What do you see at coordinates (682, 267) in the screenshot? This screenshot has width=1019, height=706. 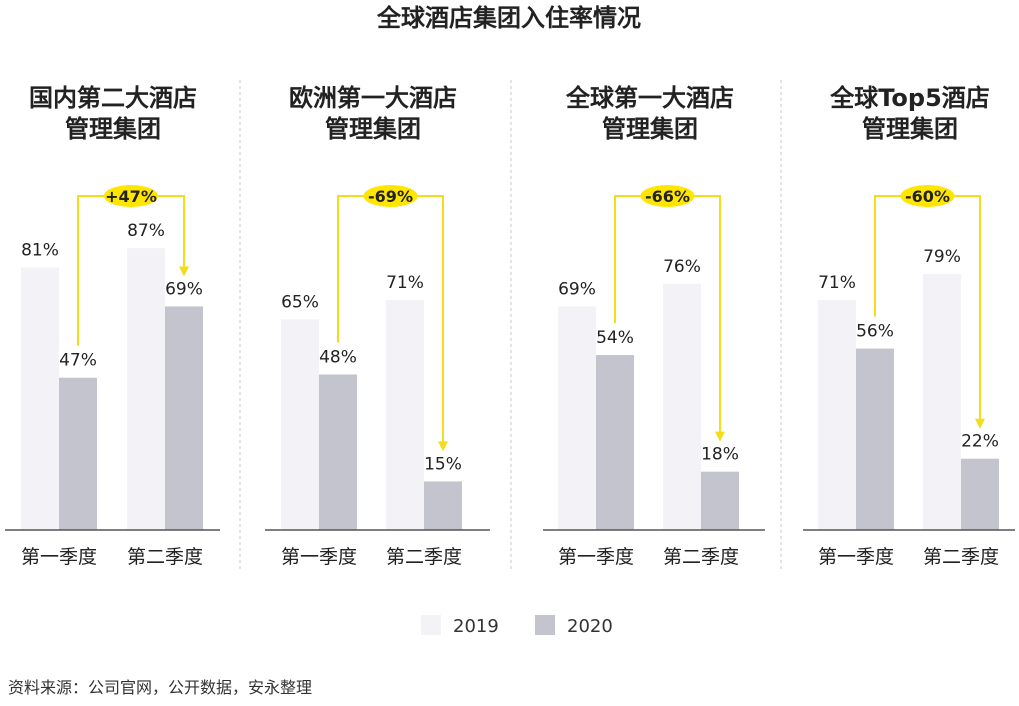 I see `data-label: 76%` at bounding box center [682, 267].